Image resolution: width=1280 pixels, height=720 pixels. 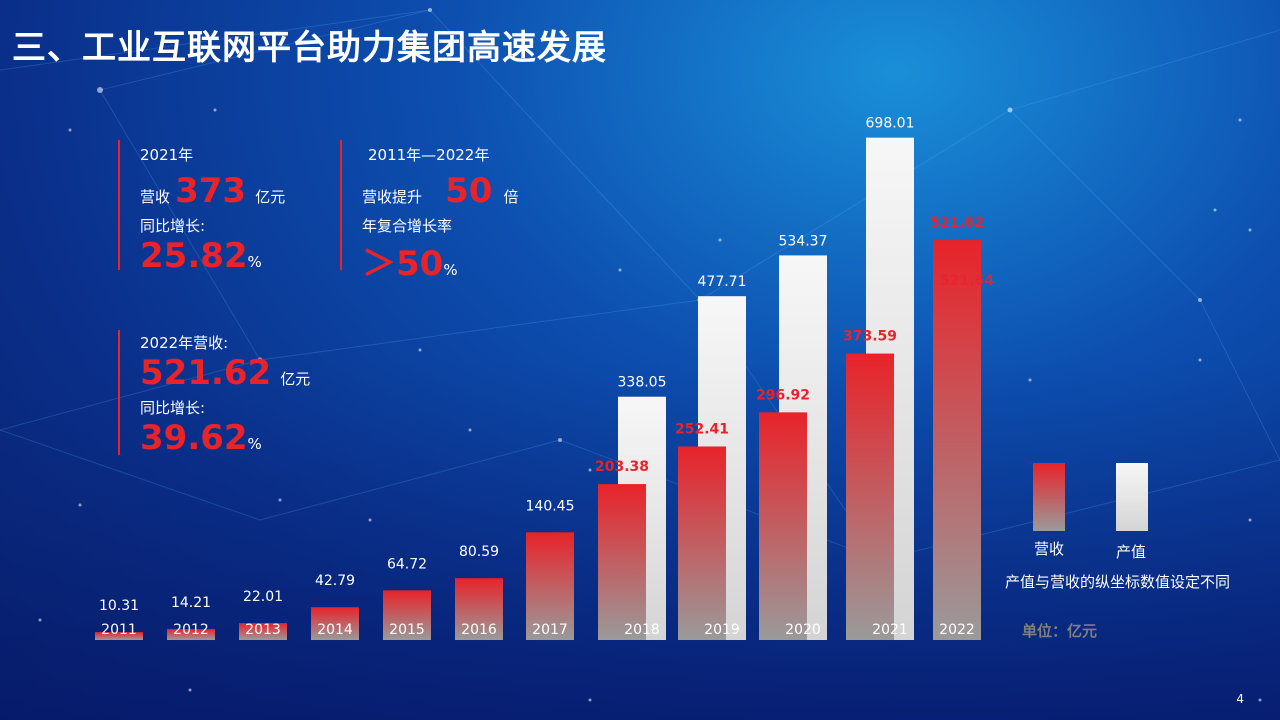 What do you see at coordinates (870, 337) in the screenshot?
I see `label-revenue-2021: 373.59` at bounding box center [870, 337].